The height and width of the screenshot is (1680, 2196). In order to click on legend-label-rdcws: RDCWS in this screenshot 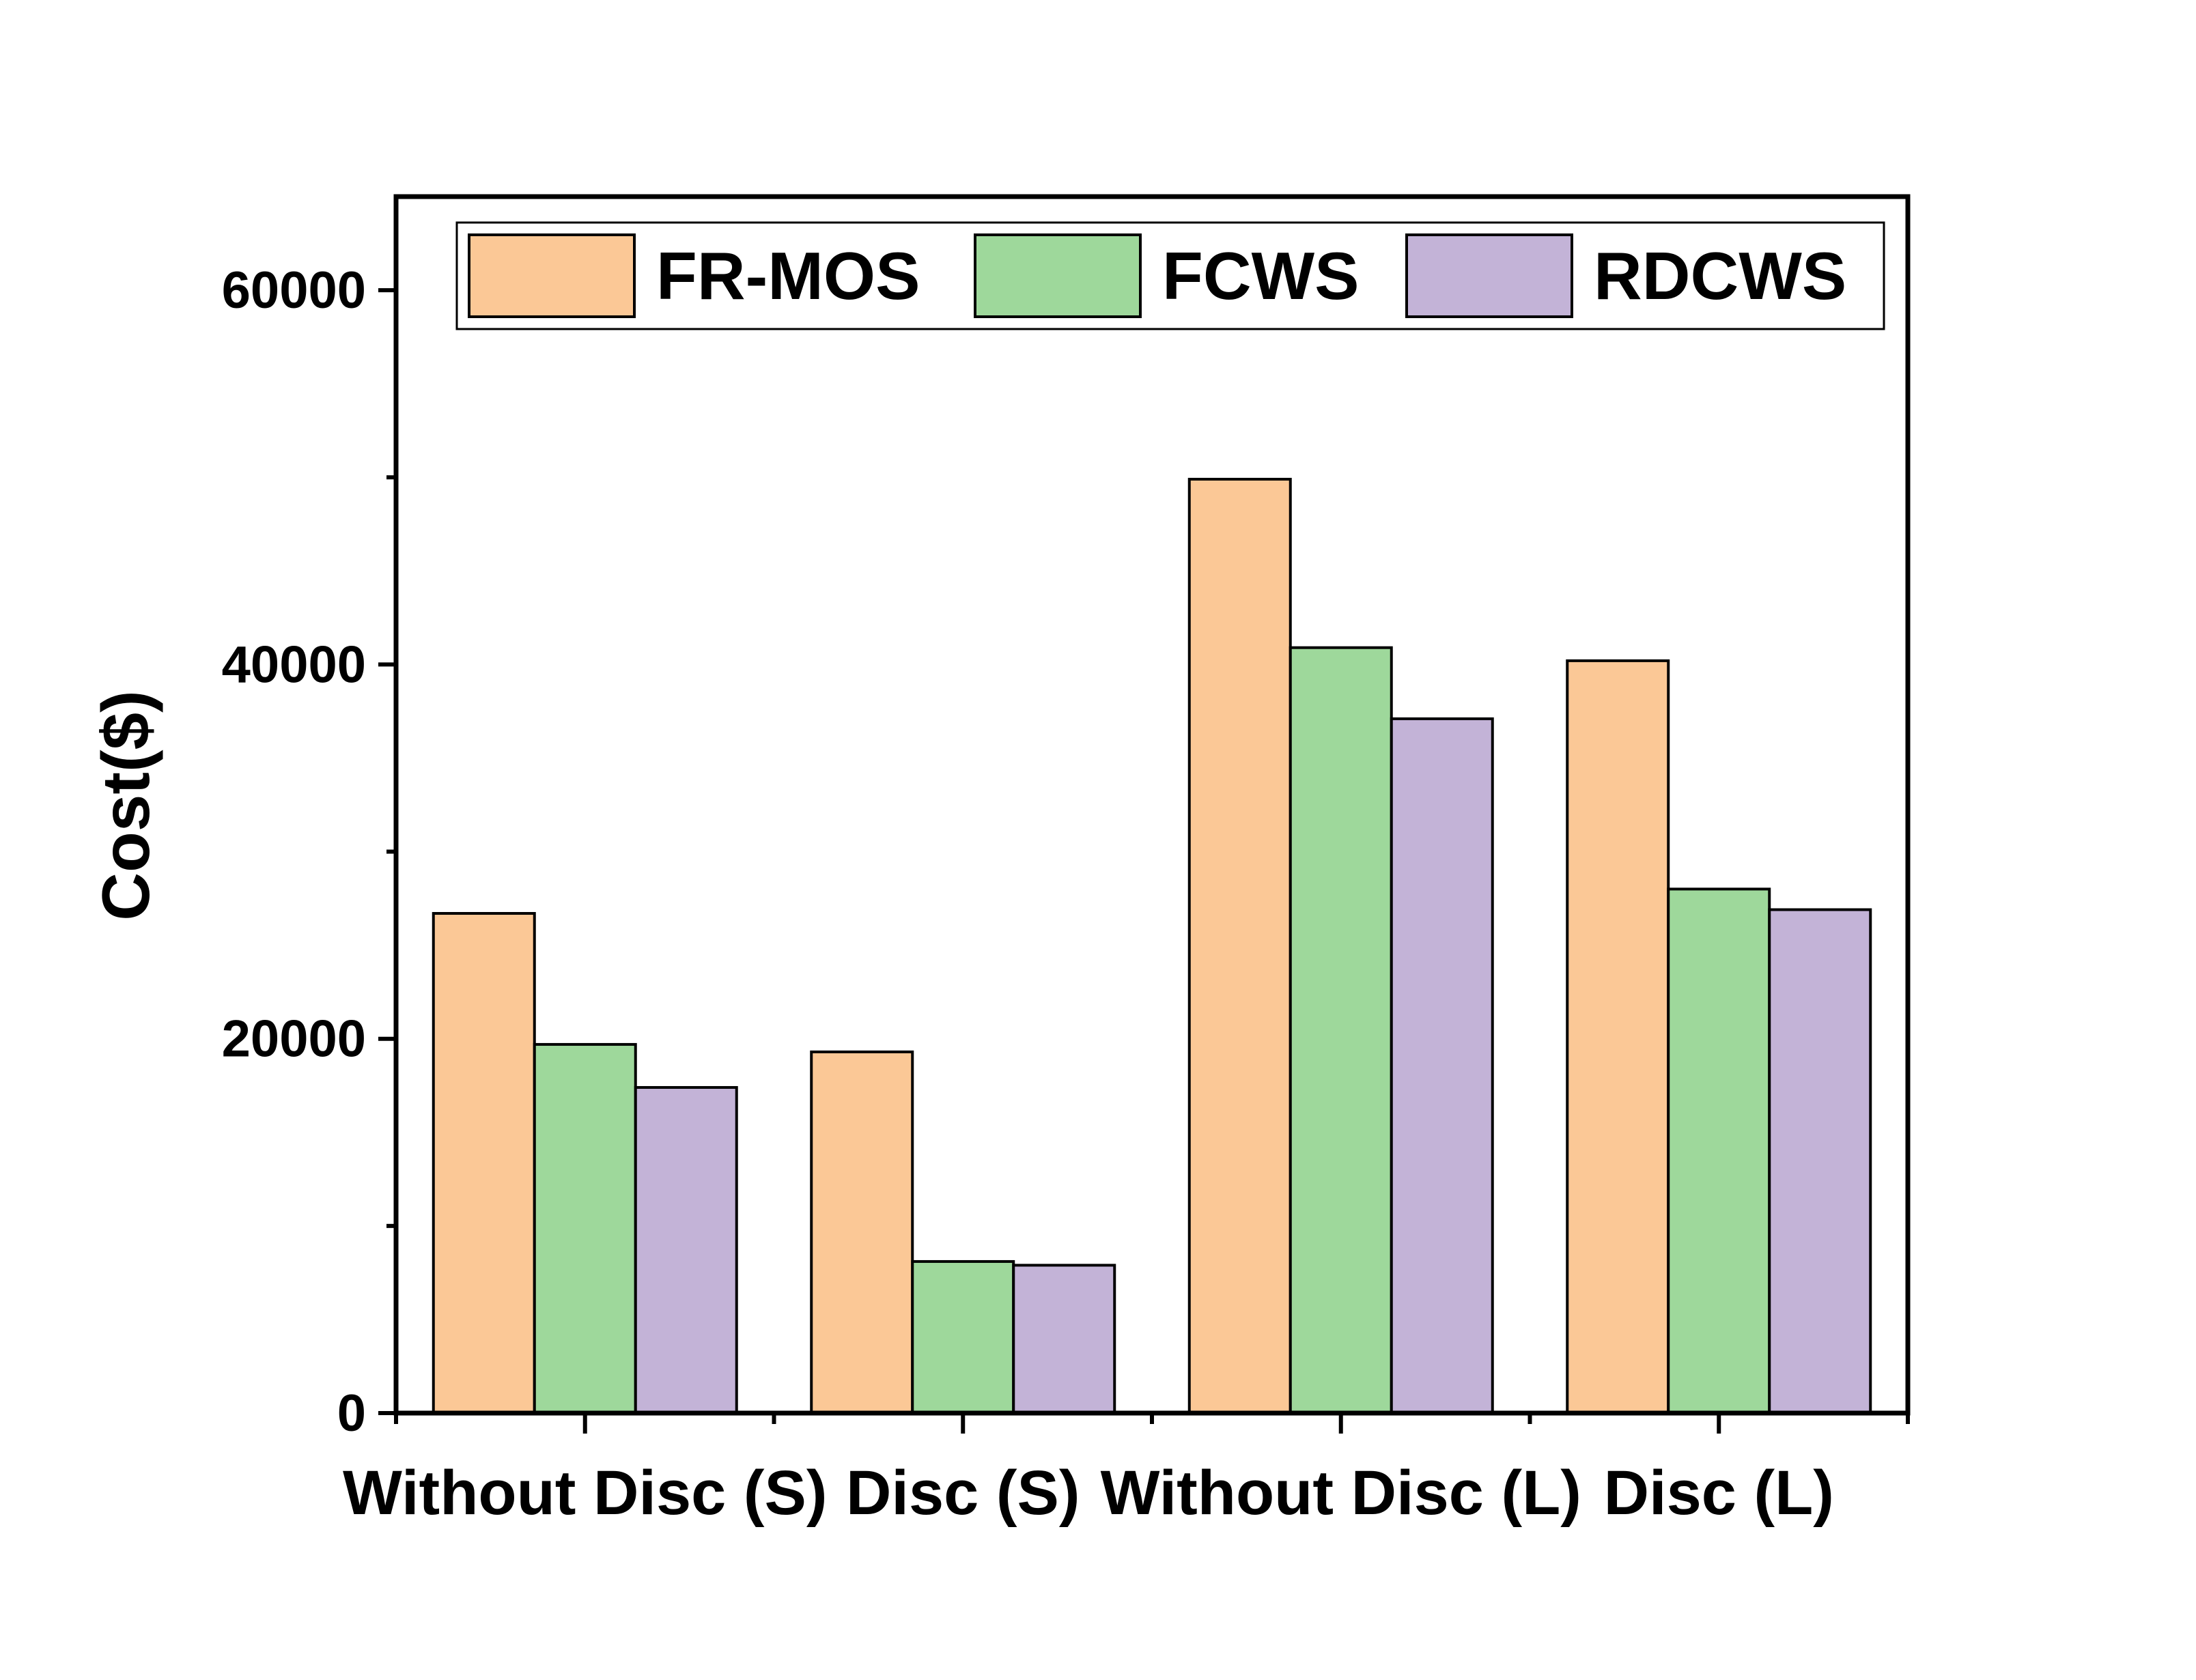, I will do `click(1720, 275)`.